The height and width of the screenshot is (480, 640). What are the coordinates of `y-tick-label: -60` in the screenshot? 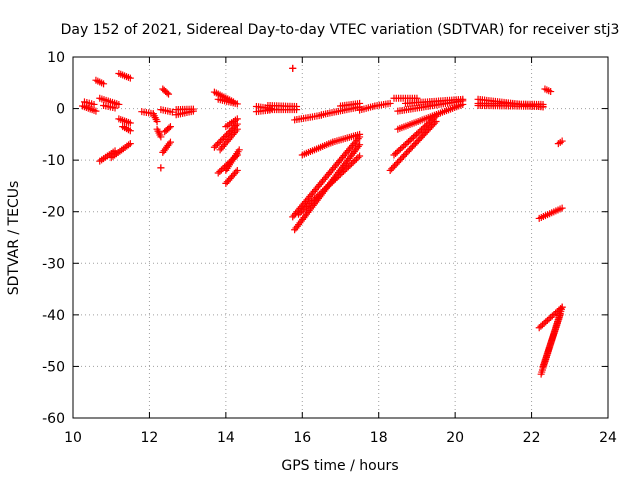 It's located at (53, 419).